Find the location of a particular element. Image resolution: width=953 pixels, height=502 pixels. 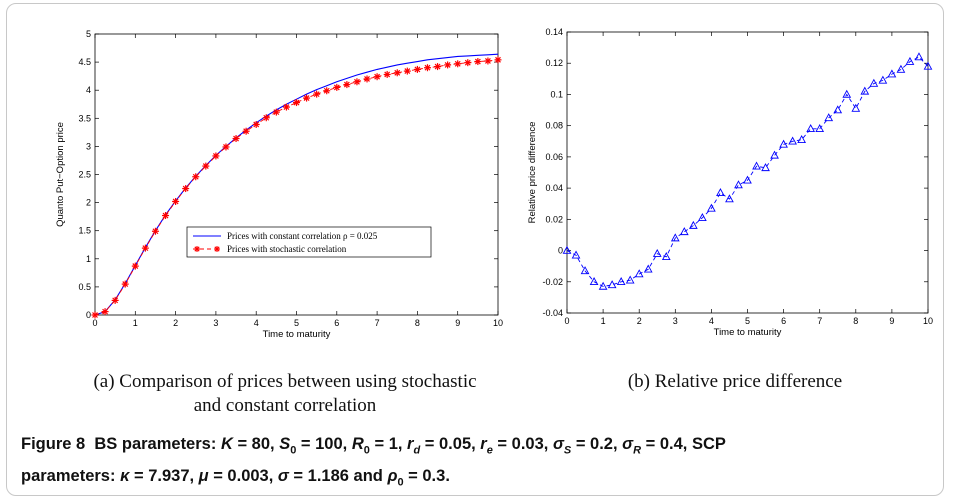

y-tick-label: 0.08 is located at coordinates (554, 126).